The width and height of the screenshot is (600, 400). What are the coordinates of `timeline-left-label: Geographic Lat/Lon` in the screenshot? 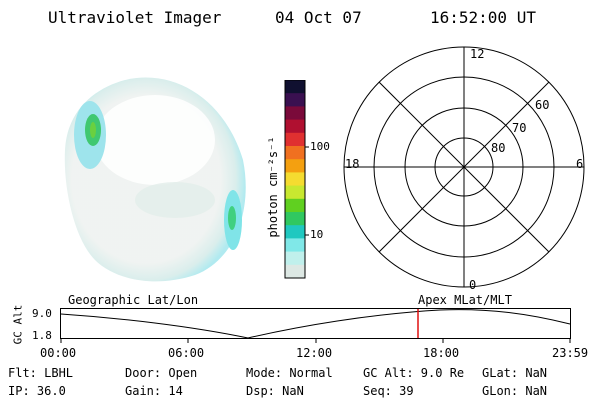 It's located at (133, 300).